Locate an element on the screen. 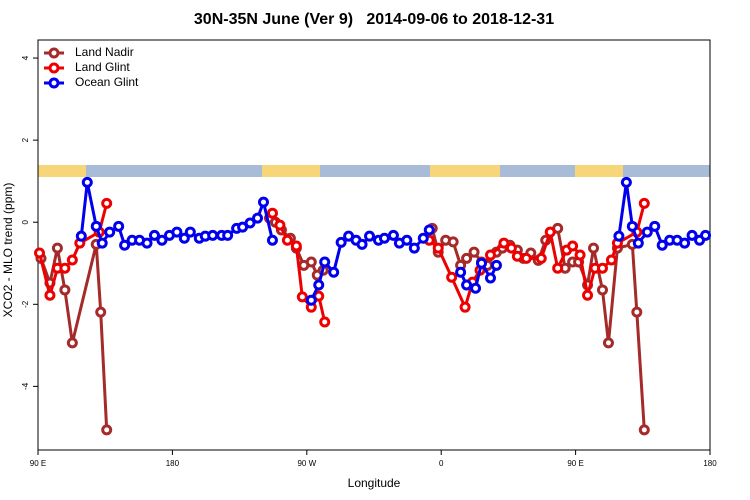 The height and width of the screenshot is (500, 750). x-tick-label: 90 E is located at coordinates (575, 463).